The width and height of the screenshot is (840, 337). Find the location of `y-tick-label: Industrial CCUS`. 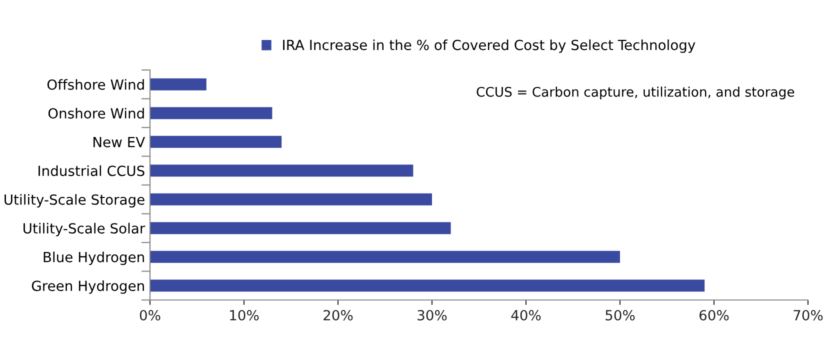

y-tick-label: Industrial CCUS is located at coordinates (91, 170).